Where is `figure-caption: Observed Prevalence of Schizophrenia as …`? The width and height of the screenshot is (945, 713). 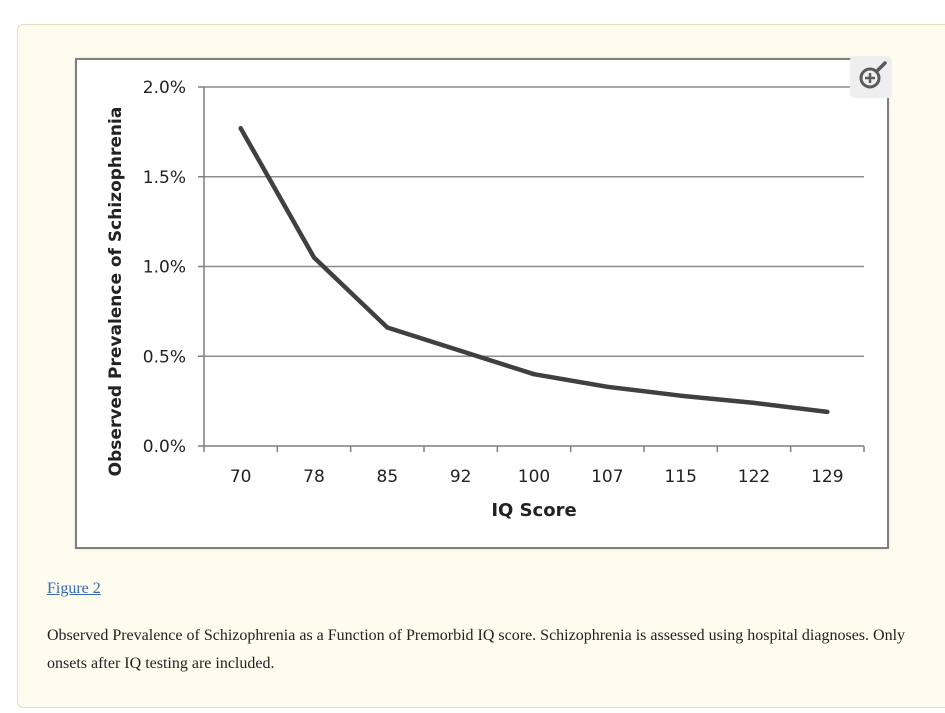 figure-caption: Observed Prevalence of Schizophrenia as … is located at coordinates (476, 649).